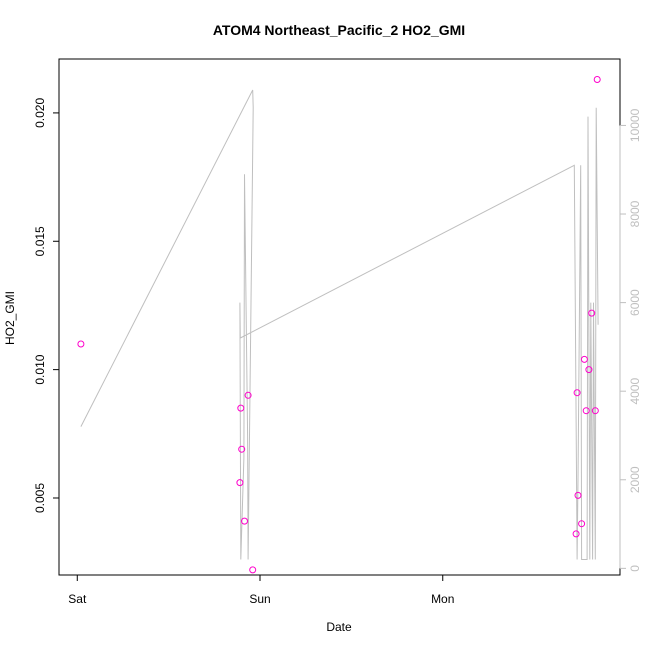 The height and width of the screenshot is (650, 650). I want to click on chart-title: ATOM4 Northeast_Pacific_2 HO2_GMI, so click(339, 30).